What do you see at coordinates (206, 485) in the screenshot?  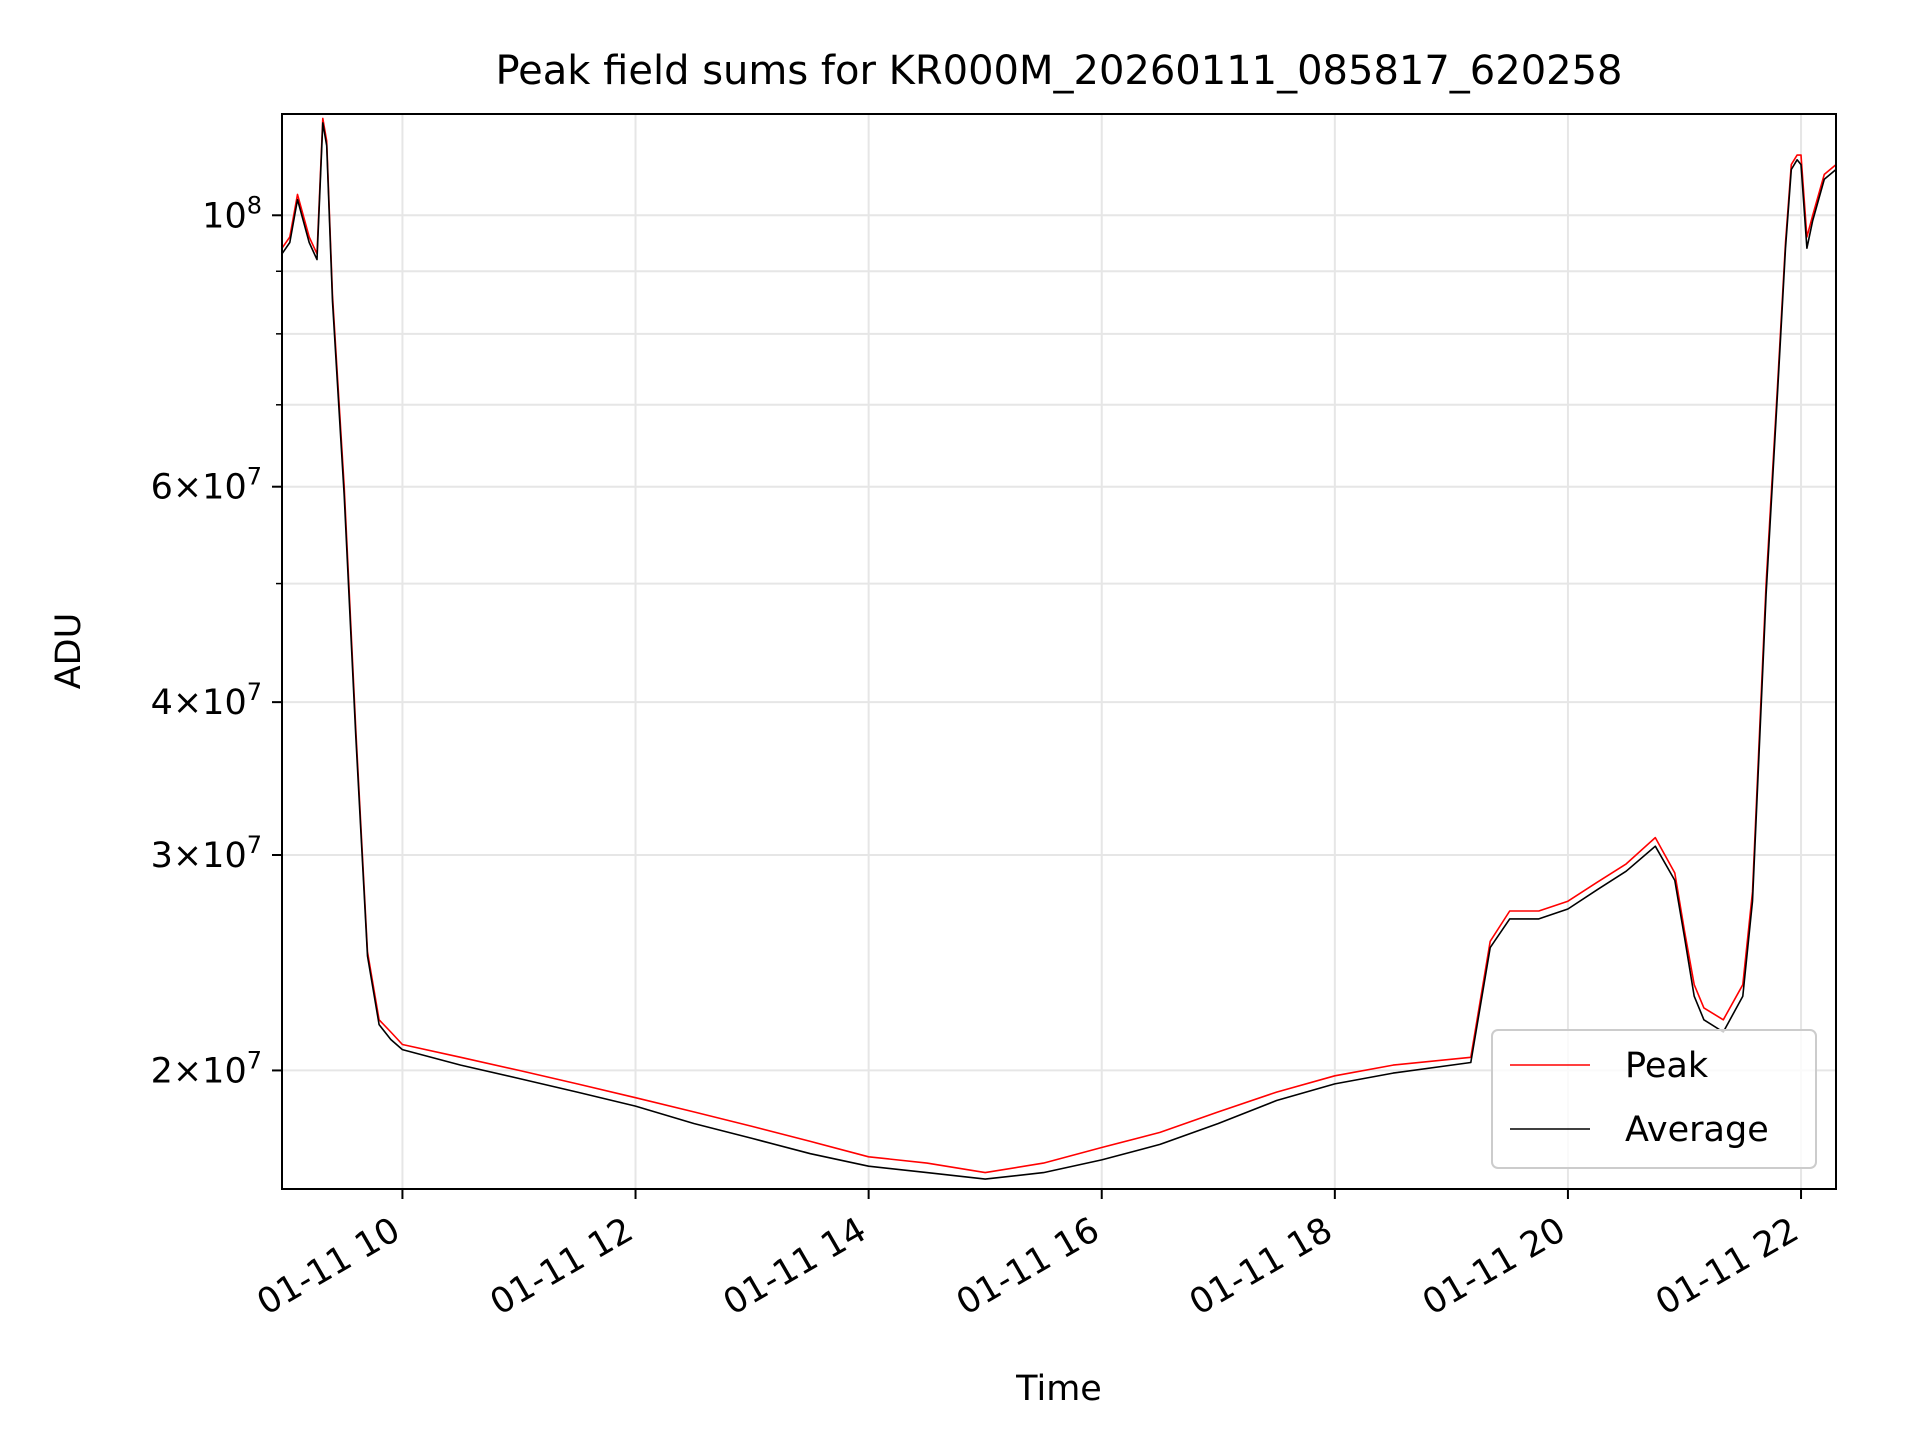 I see `y-tick-label: 6×107` at bounding box center [206, 485].